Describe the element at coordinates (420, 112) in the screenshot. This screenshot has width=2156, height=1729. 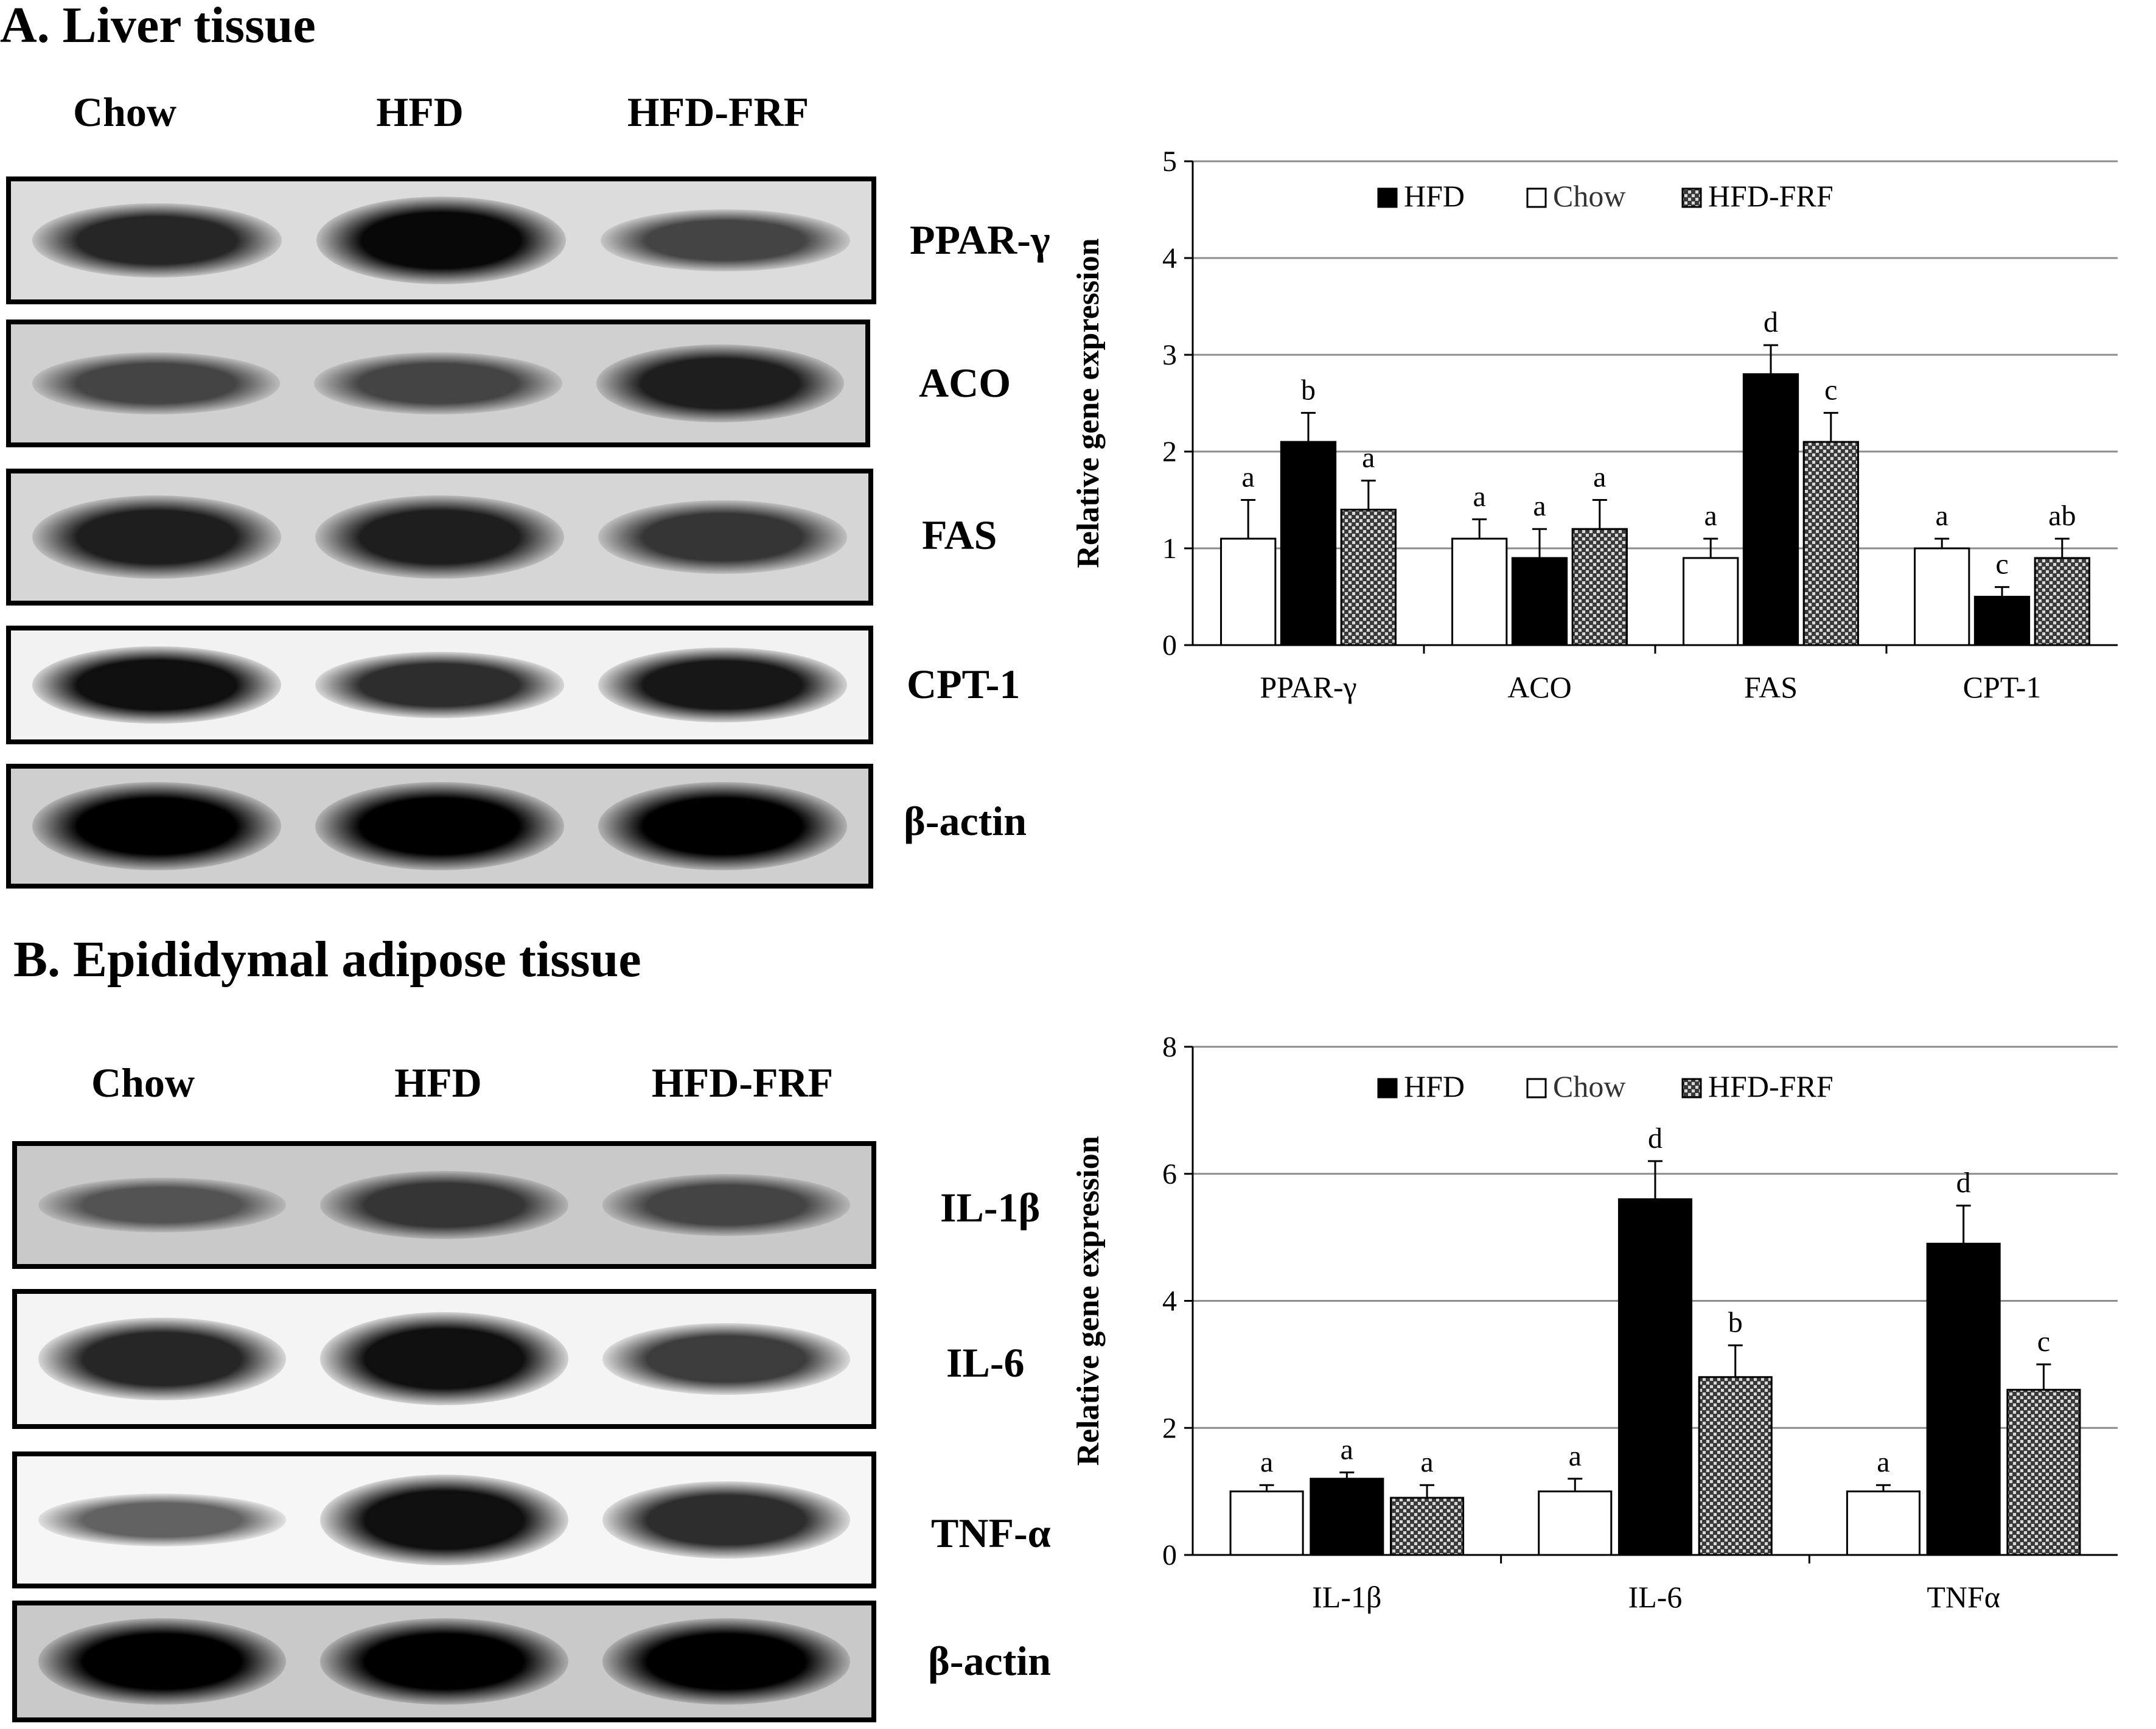
I see `lane-label-hfd: HFD` at that location.